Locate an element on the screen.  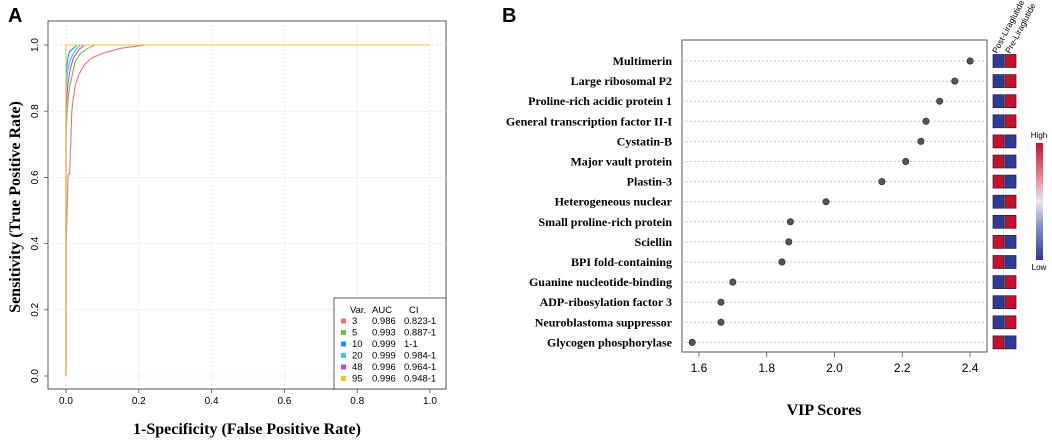
panel-b-ticks: 1.6 1.8 2.0 2.2 2.4 is located at coordinates (835, 363).